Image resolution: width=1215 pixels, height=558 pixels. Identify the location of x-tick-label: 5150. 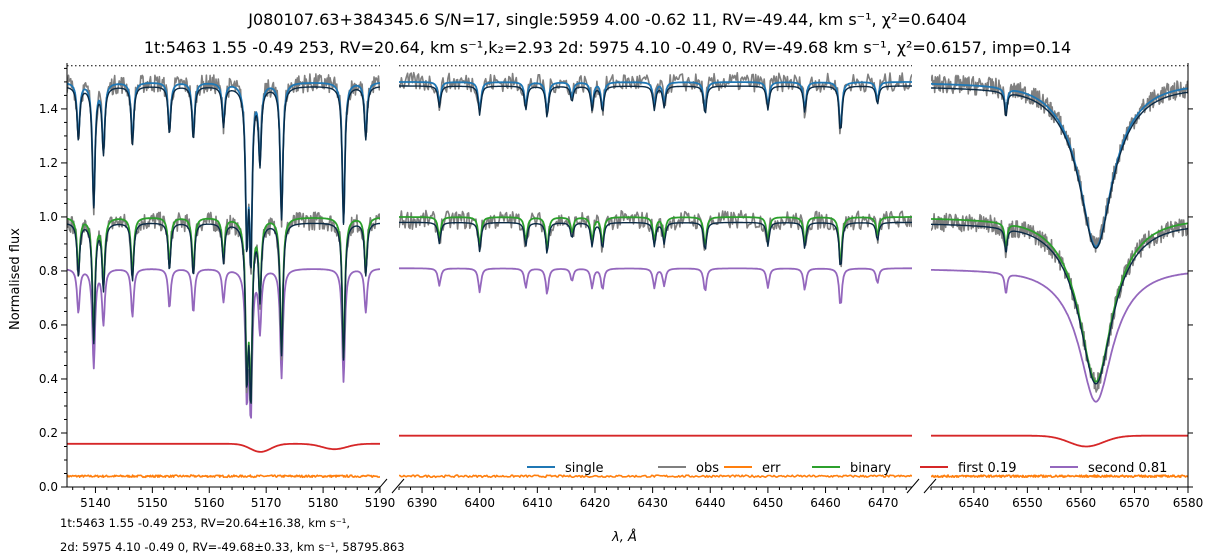
(152, 503).